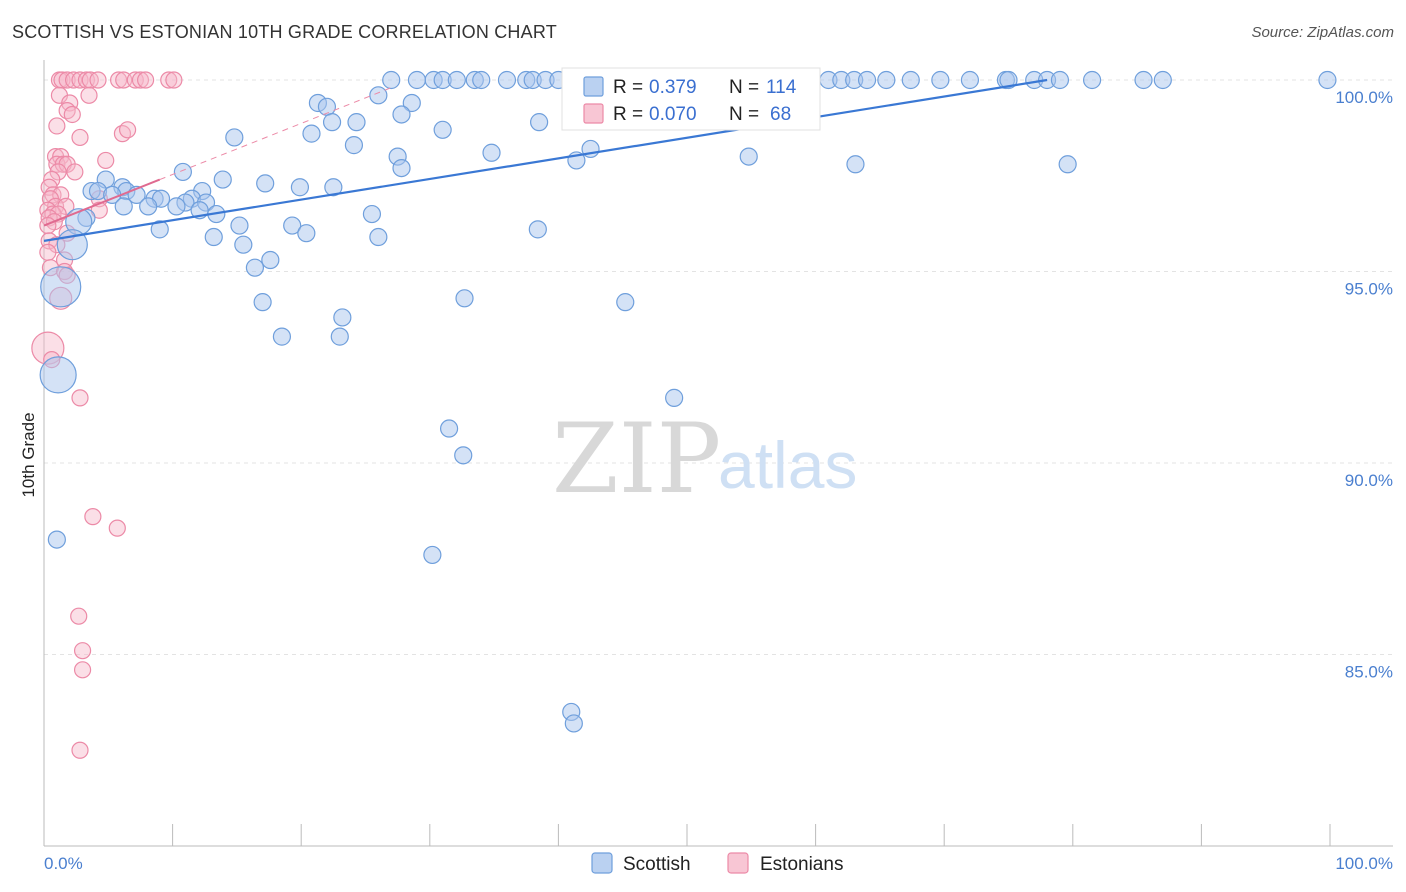  I want to click on legend-label-estonian: Estonians, so click(801, 864).